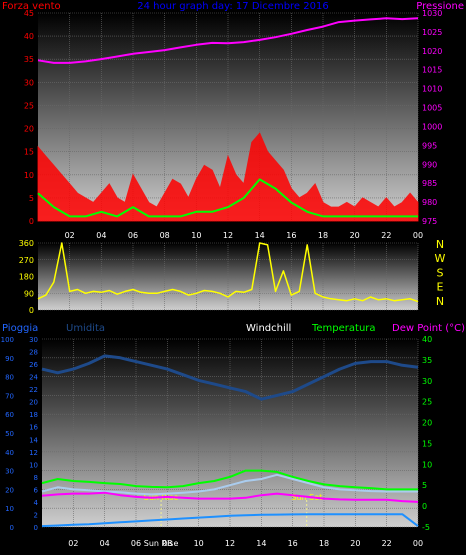 This screenshot has width=466, height=555. What do you see at coordinates (26, 277) in the screenshot?
I see `direction-tick-label: 180` at bounding box center [26, 277].